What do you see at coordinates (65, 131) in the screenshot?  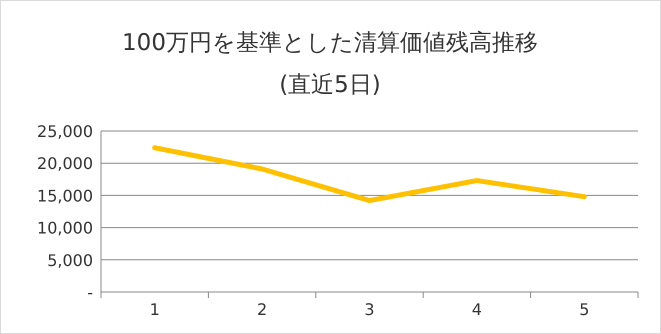 I see `y-tick-label: 25,000` at bounding box center [65, 131].